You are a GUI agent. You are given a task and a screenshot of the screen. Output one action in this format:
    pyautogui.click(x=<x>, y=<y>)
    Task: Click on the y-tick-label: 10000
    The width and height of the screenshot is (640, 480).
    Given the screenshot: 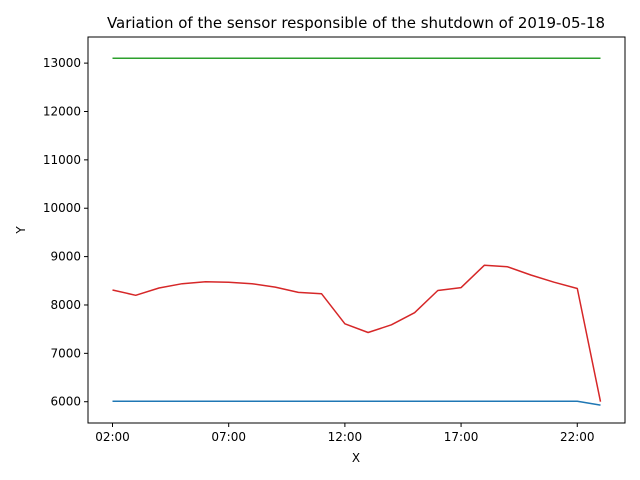 What is the action you would take?
    pyautogui.click(x=62, y=208)
    